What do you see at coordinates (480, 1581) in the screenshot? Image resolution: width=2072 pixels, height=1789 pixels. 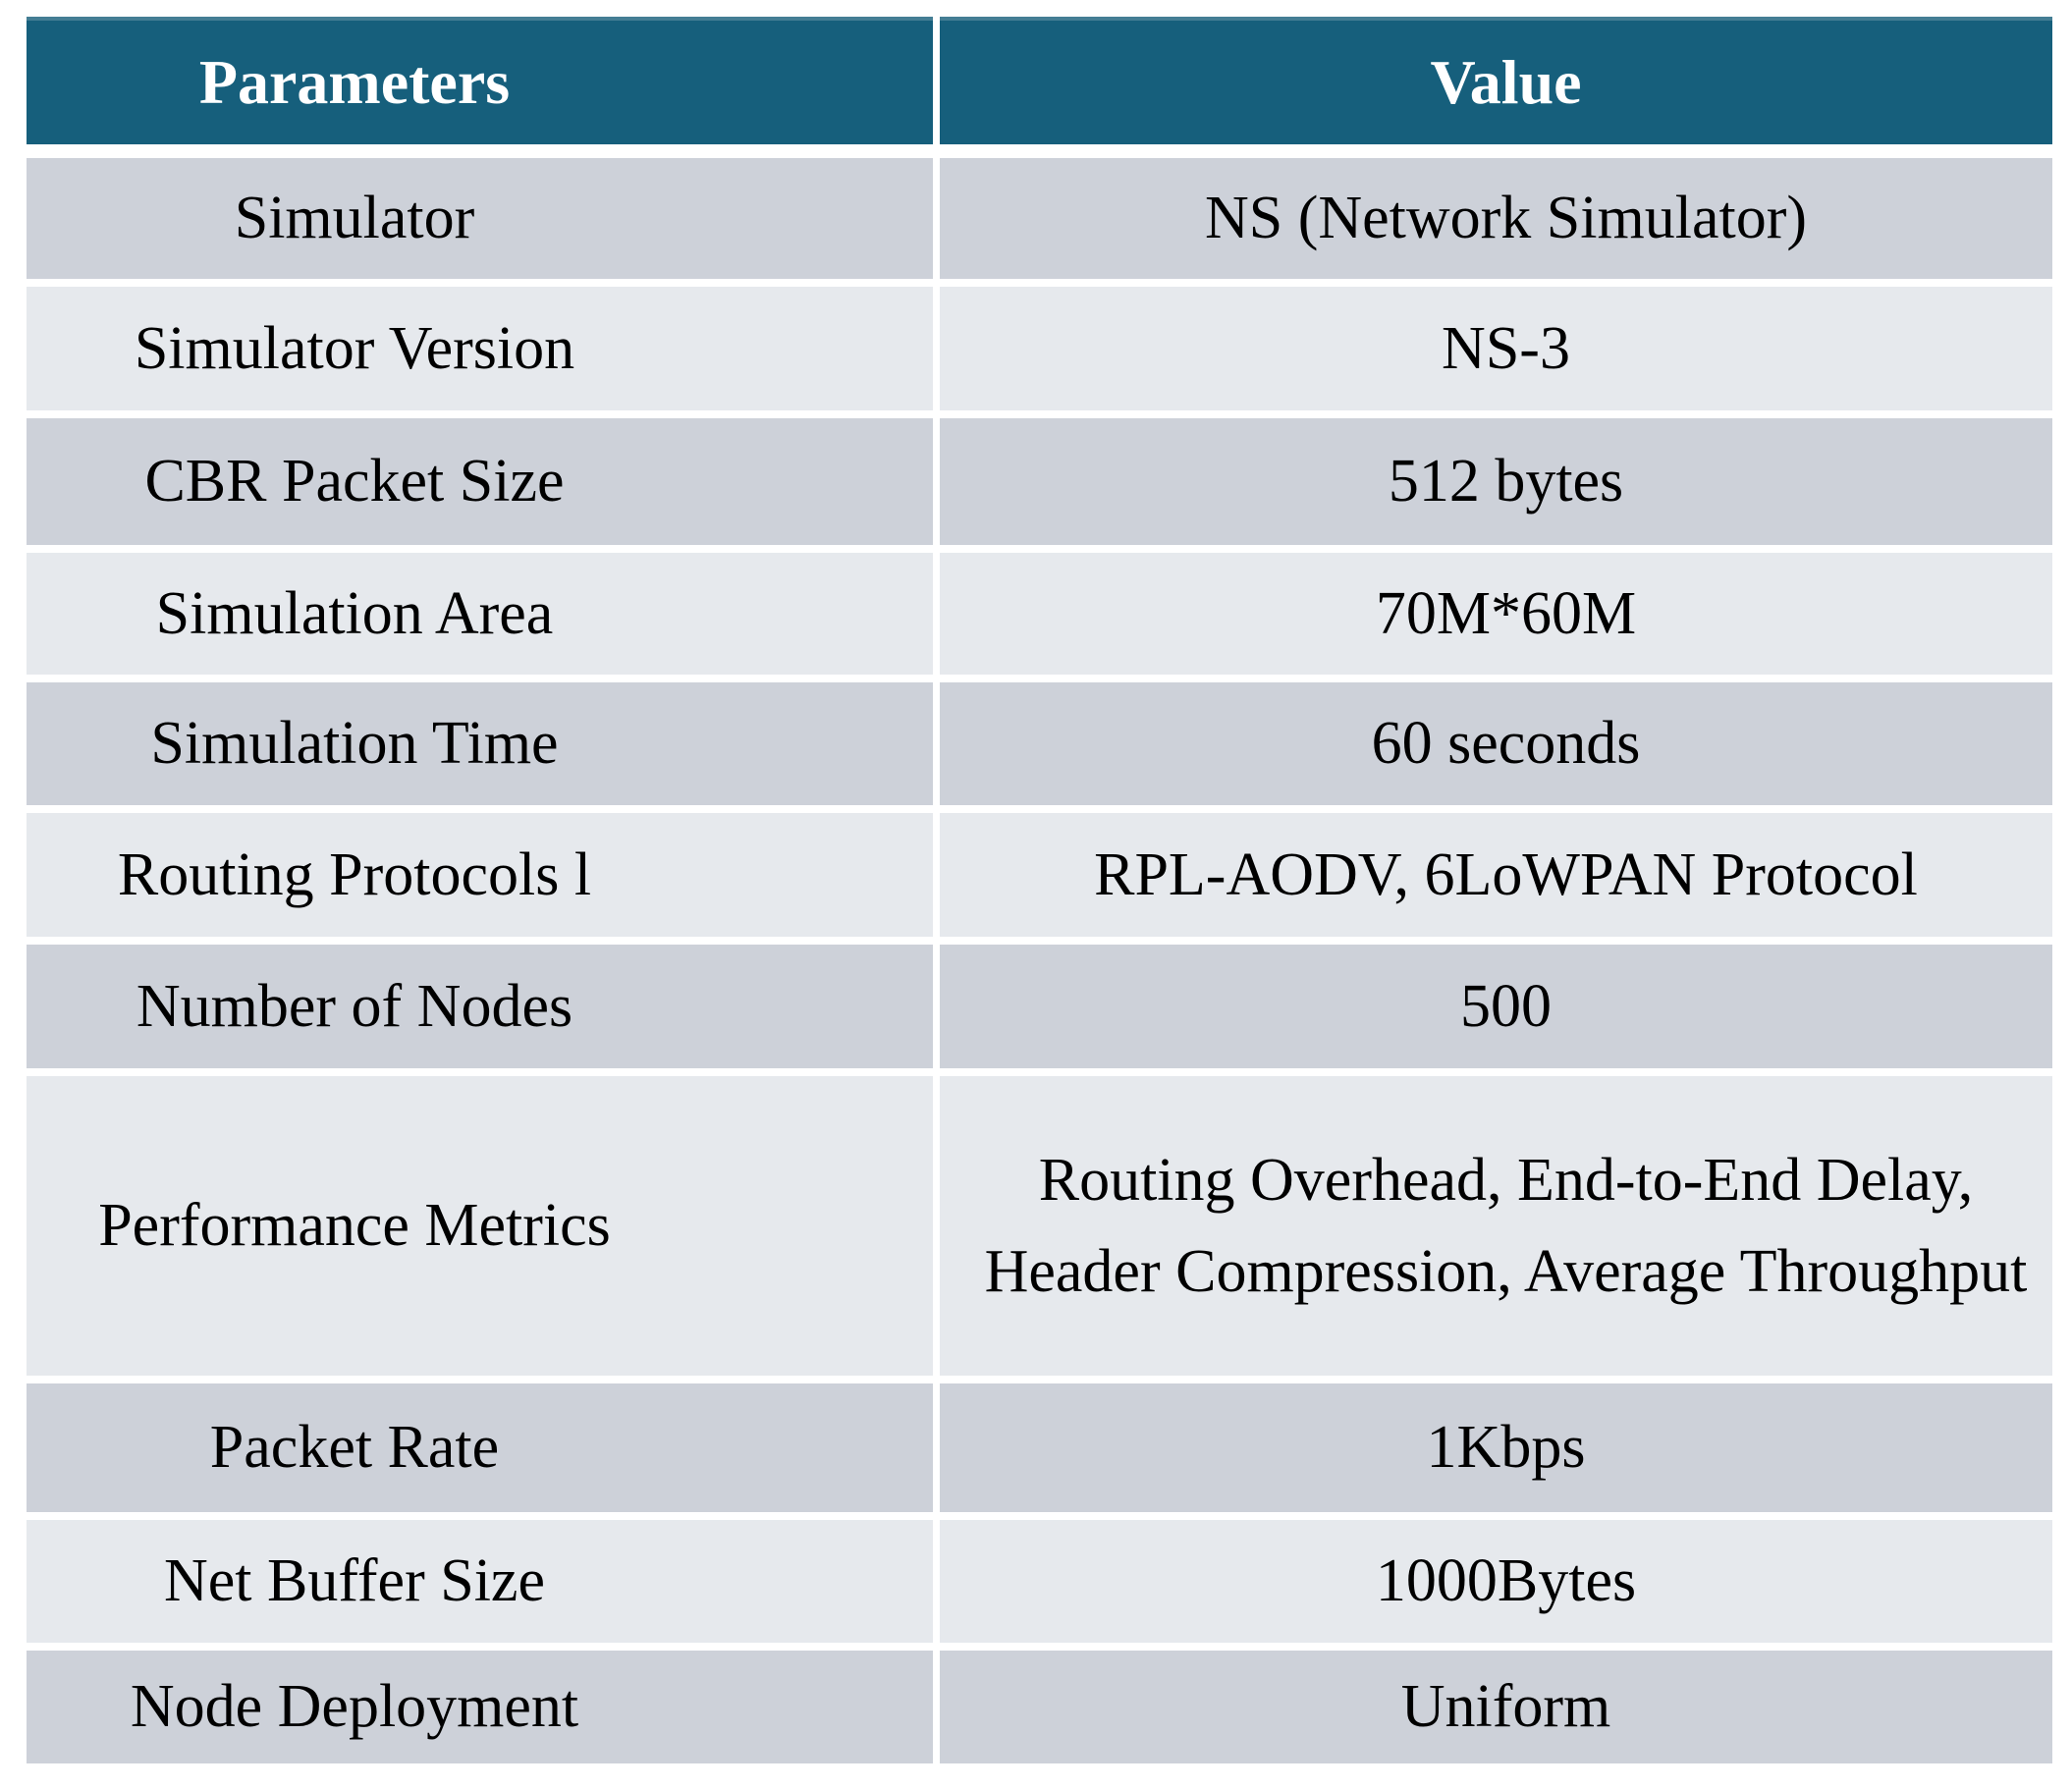 I see `param-cell: Net Buffer Size` at bounding box center [480, 1581].